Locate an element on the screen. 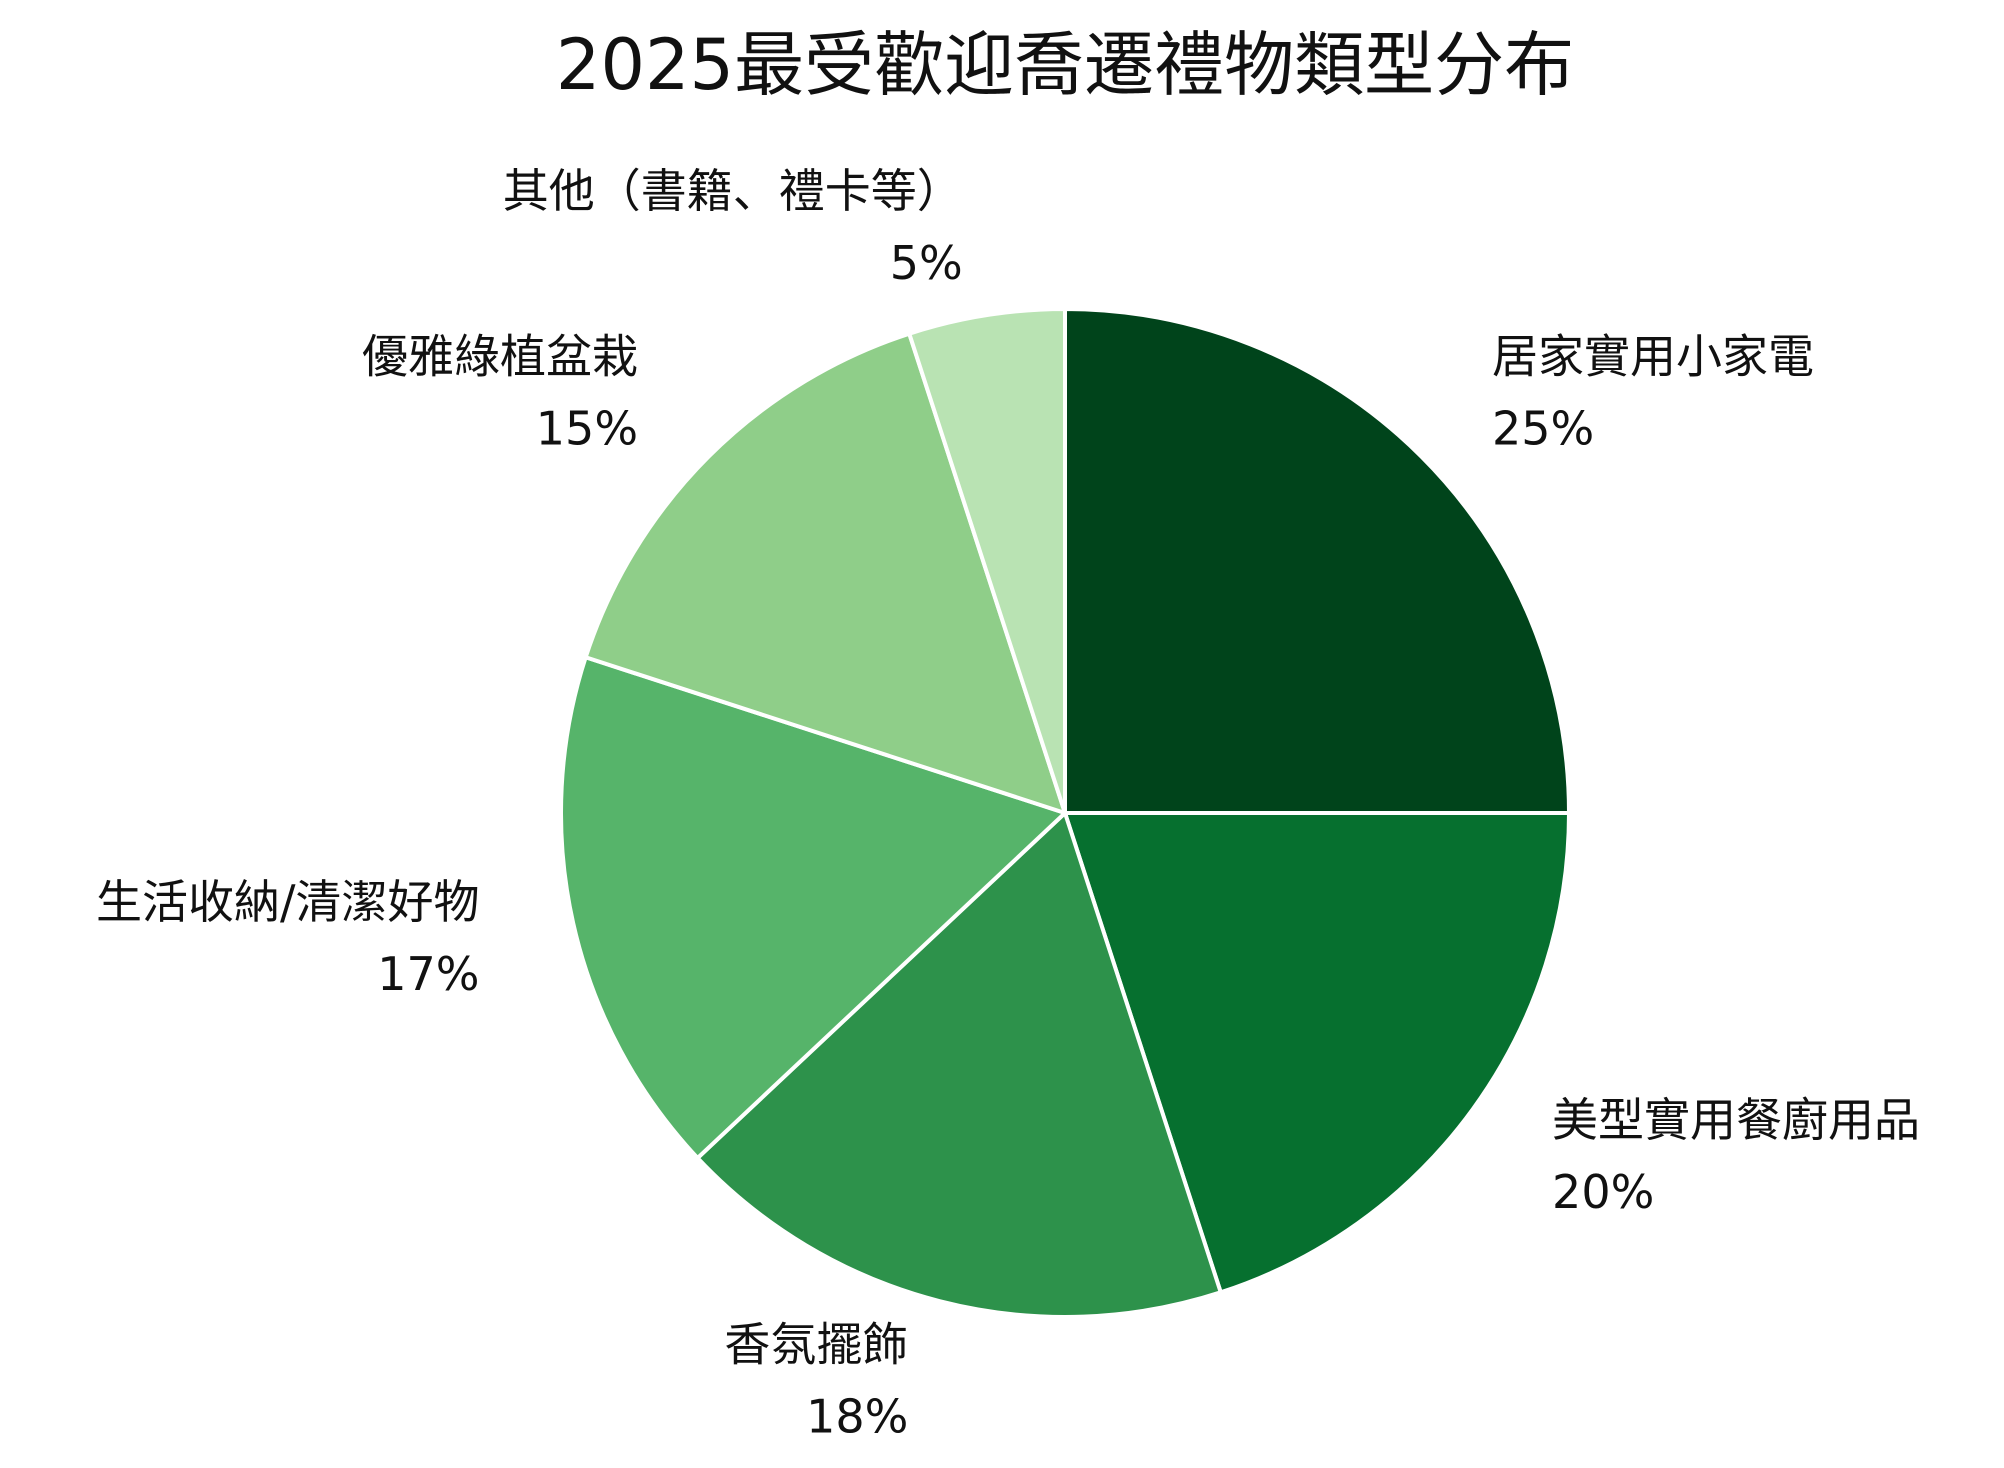 The image size is (2004, 1468). slice-label: 居家實用小家電 is located at coordinates (1653, 357).